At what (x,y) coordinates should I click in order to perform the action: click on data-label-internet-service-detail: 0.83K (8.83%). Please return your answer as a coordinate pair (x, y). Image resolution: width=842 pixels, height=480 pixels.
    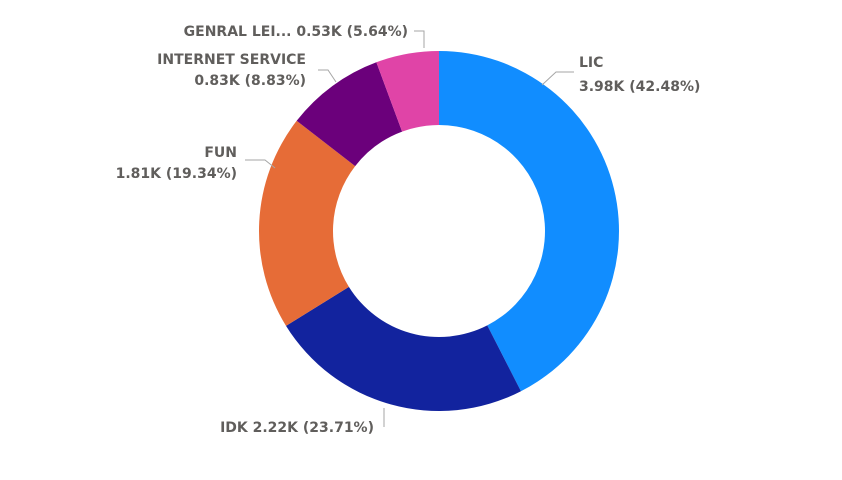
    Looking at the image, I should click on (250, 81).